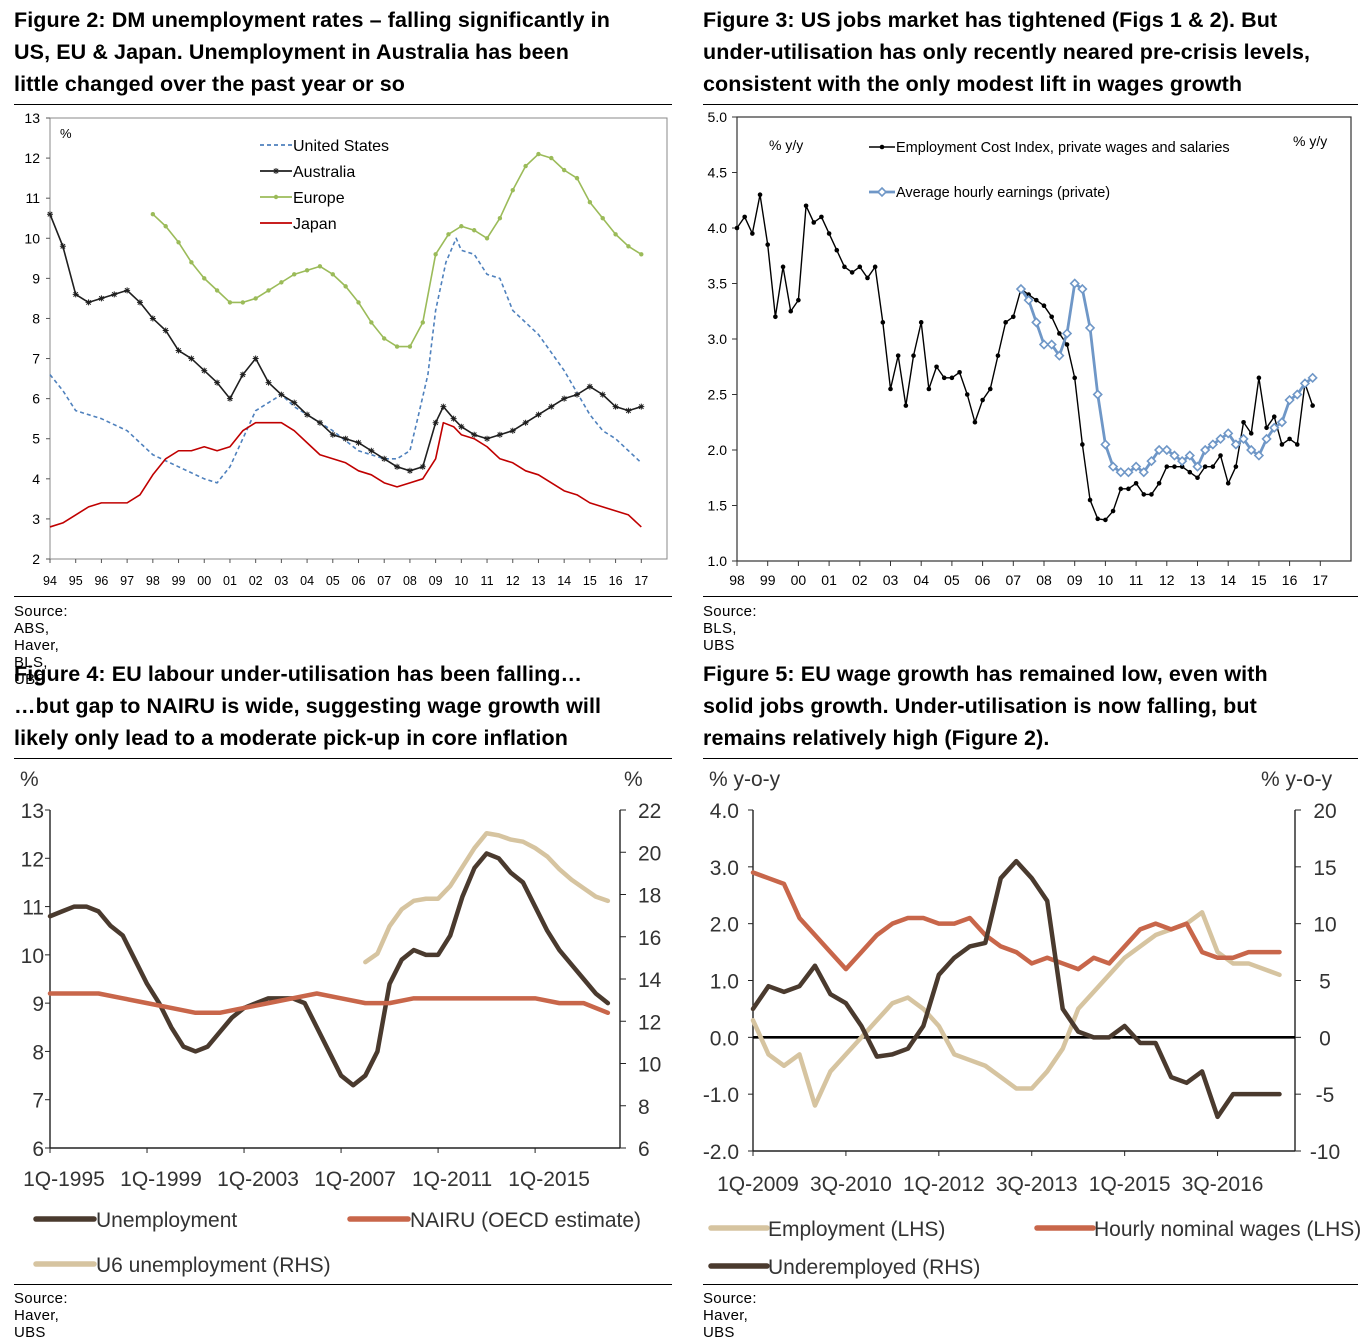 The height and width of the screenshot is (1341, 1370). I want to click on y-tick-label: 12, so click(32, 158).